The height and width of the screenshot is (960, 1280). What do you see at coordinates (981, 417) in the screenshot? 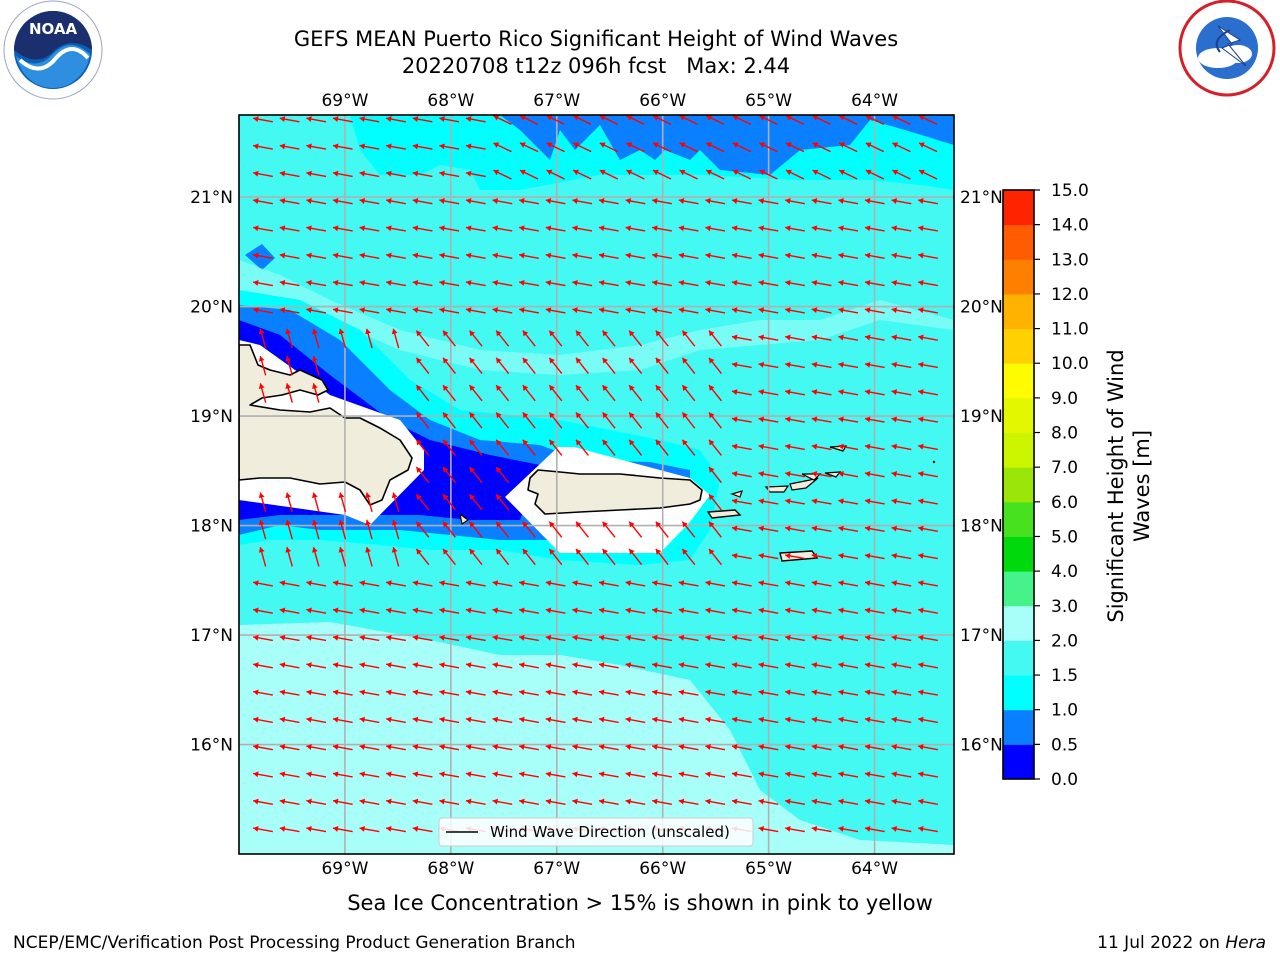
I see `lat-tick-label-right: 19°N` at bounding box center [981, 417].